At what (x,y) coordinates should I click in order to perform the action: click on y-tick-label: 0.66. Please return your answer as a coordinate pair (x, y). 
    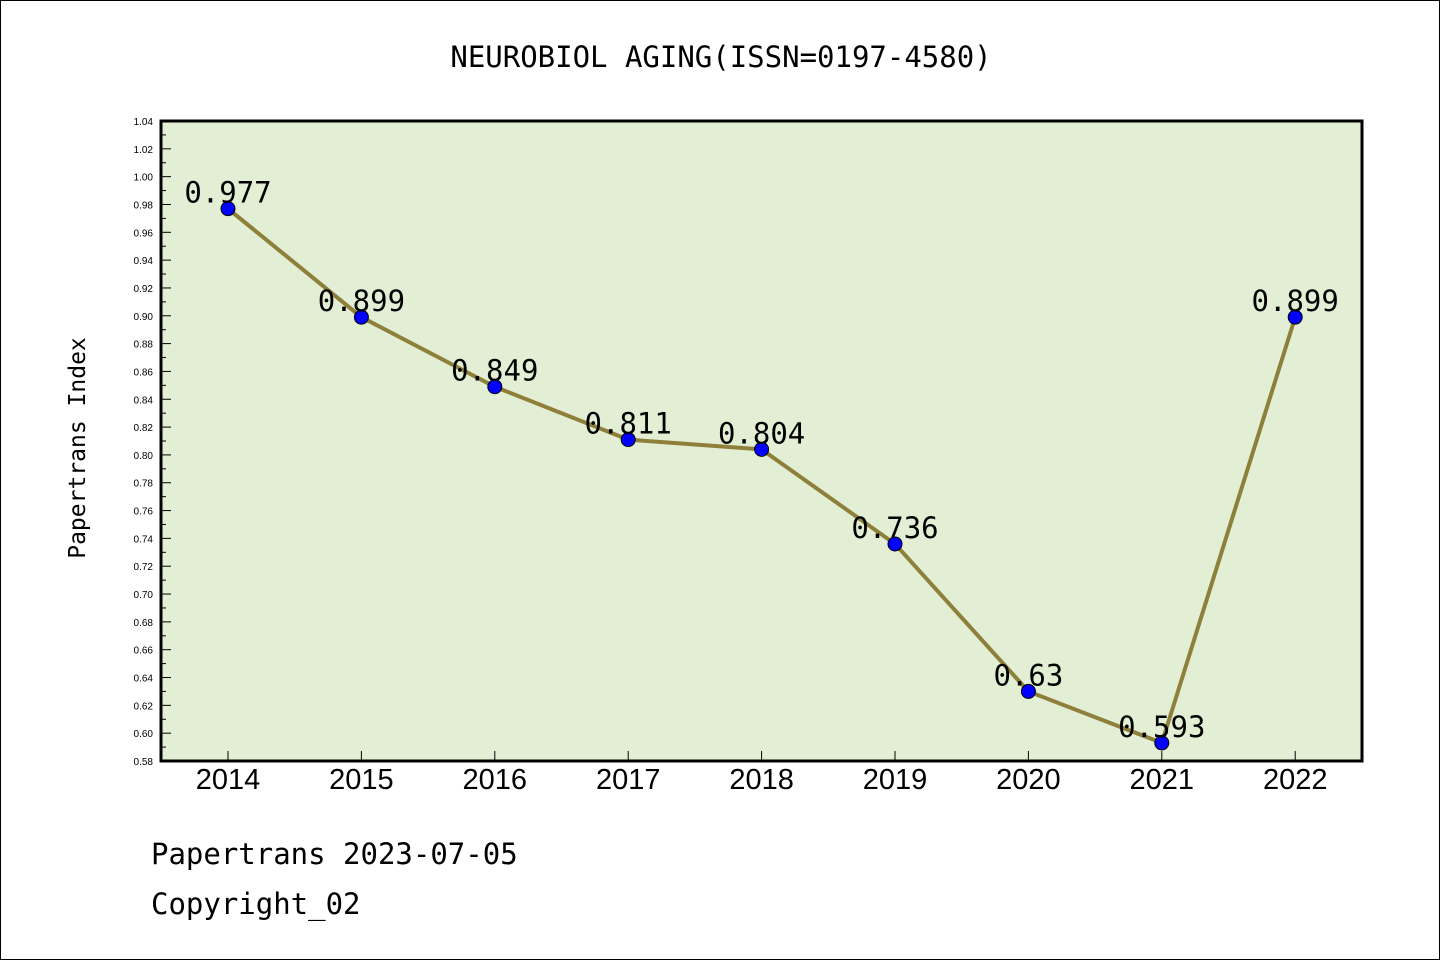
    Looking at the image, I should click on (144, 651).